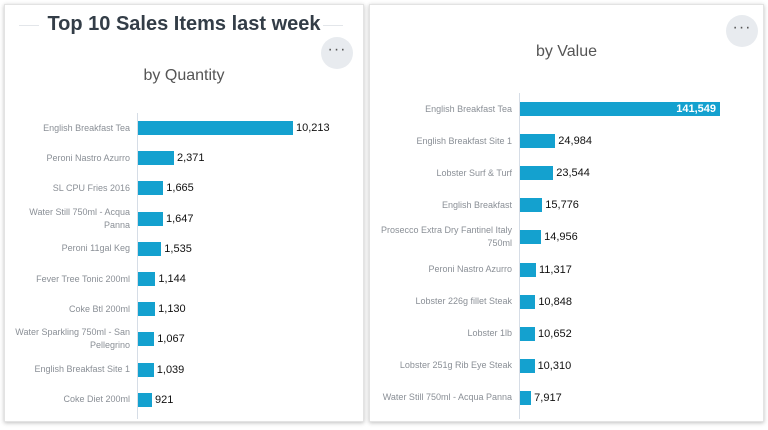  Describe the element at coordinates (184, 75) in the screenshot. I see `chart-title: by Quantity` at that location.